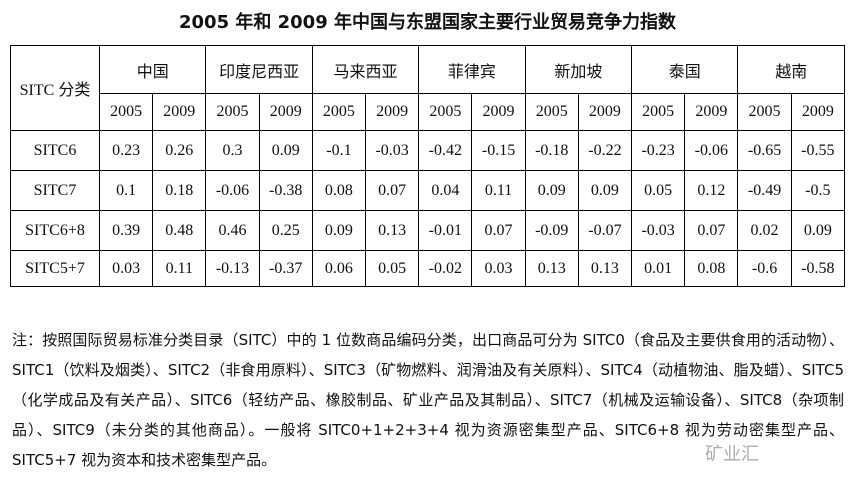 The height and width of the screenshot is (493, 855). I want to click on country-header: 泰国, so click(685, 69).